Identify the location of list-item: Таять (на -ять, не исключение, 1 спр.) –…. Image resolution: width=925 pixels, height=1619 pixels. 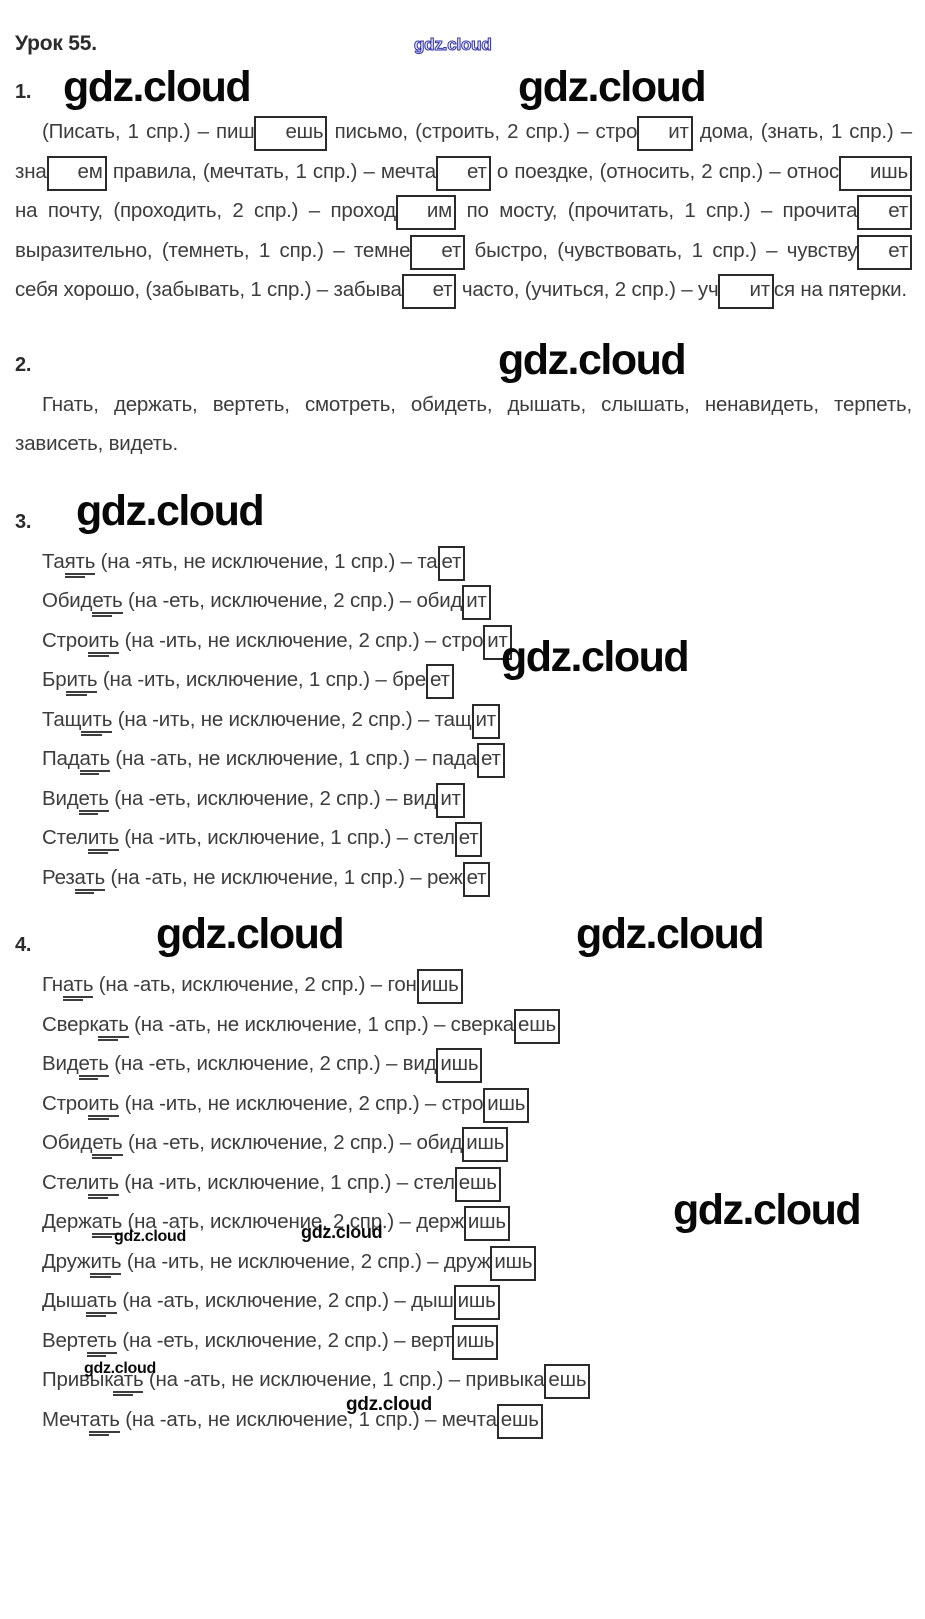
(477, 562).